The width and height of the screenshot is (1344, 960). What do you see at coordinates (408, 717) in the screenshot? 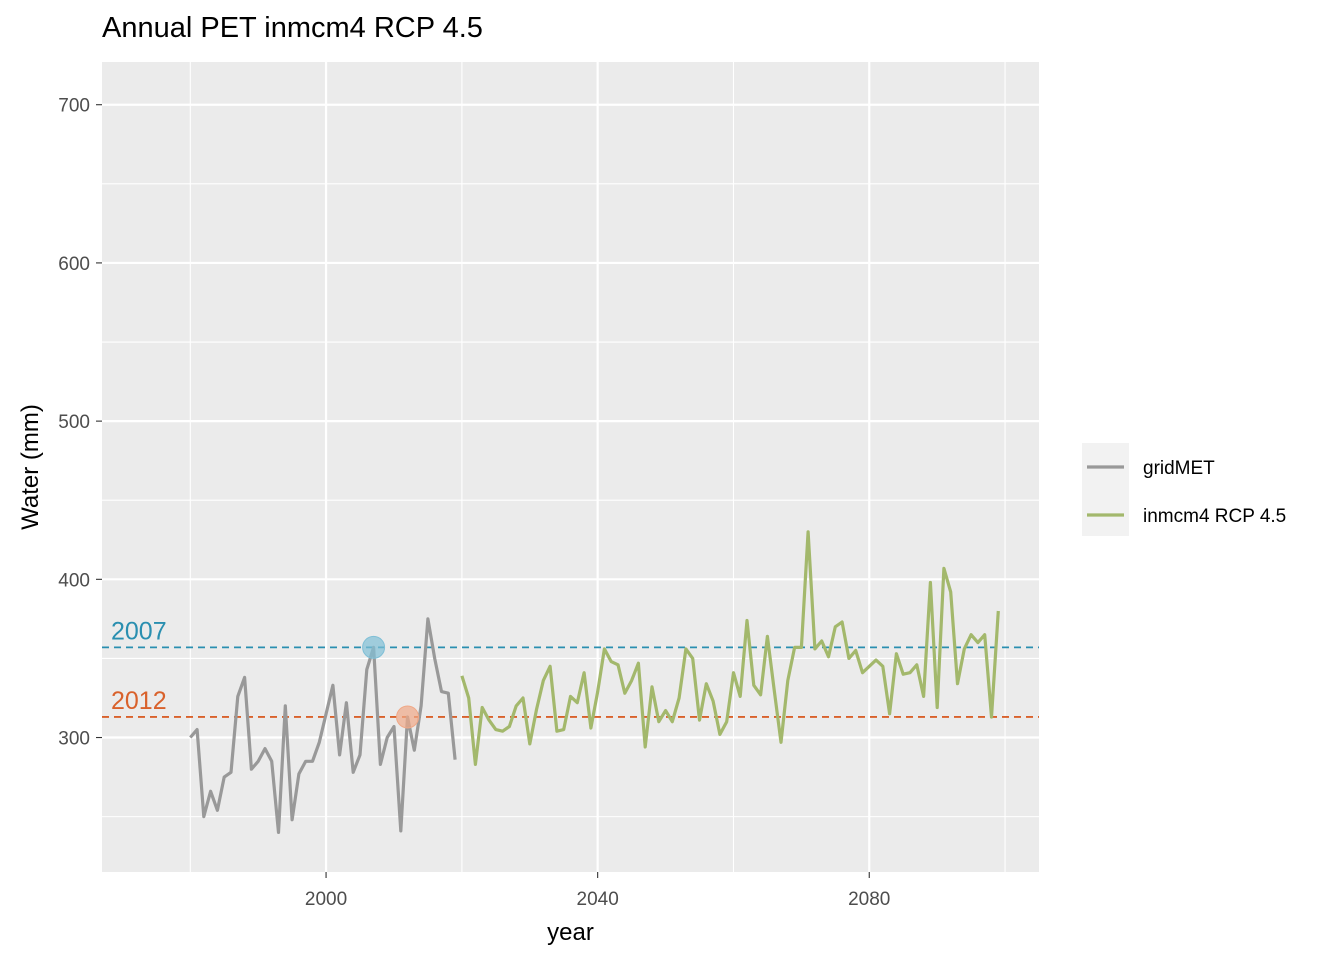
I see `highlight-point-2012` at bounding box center [408, 717].